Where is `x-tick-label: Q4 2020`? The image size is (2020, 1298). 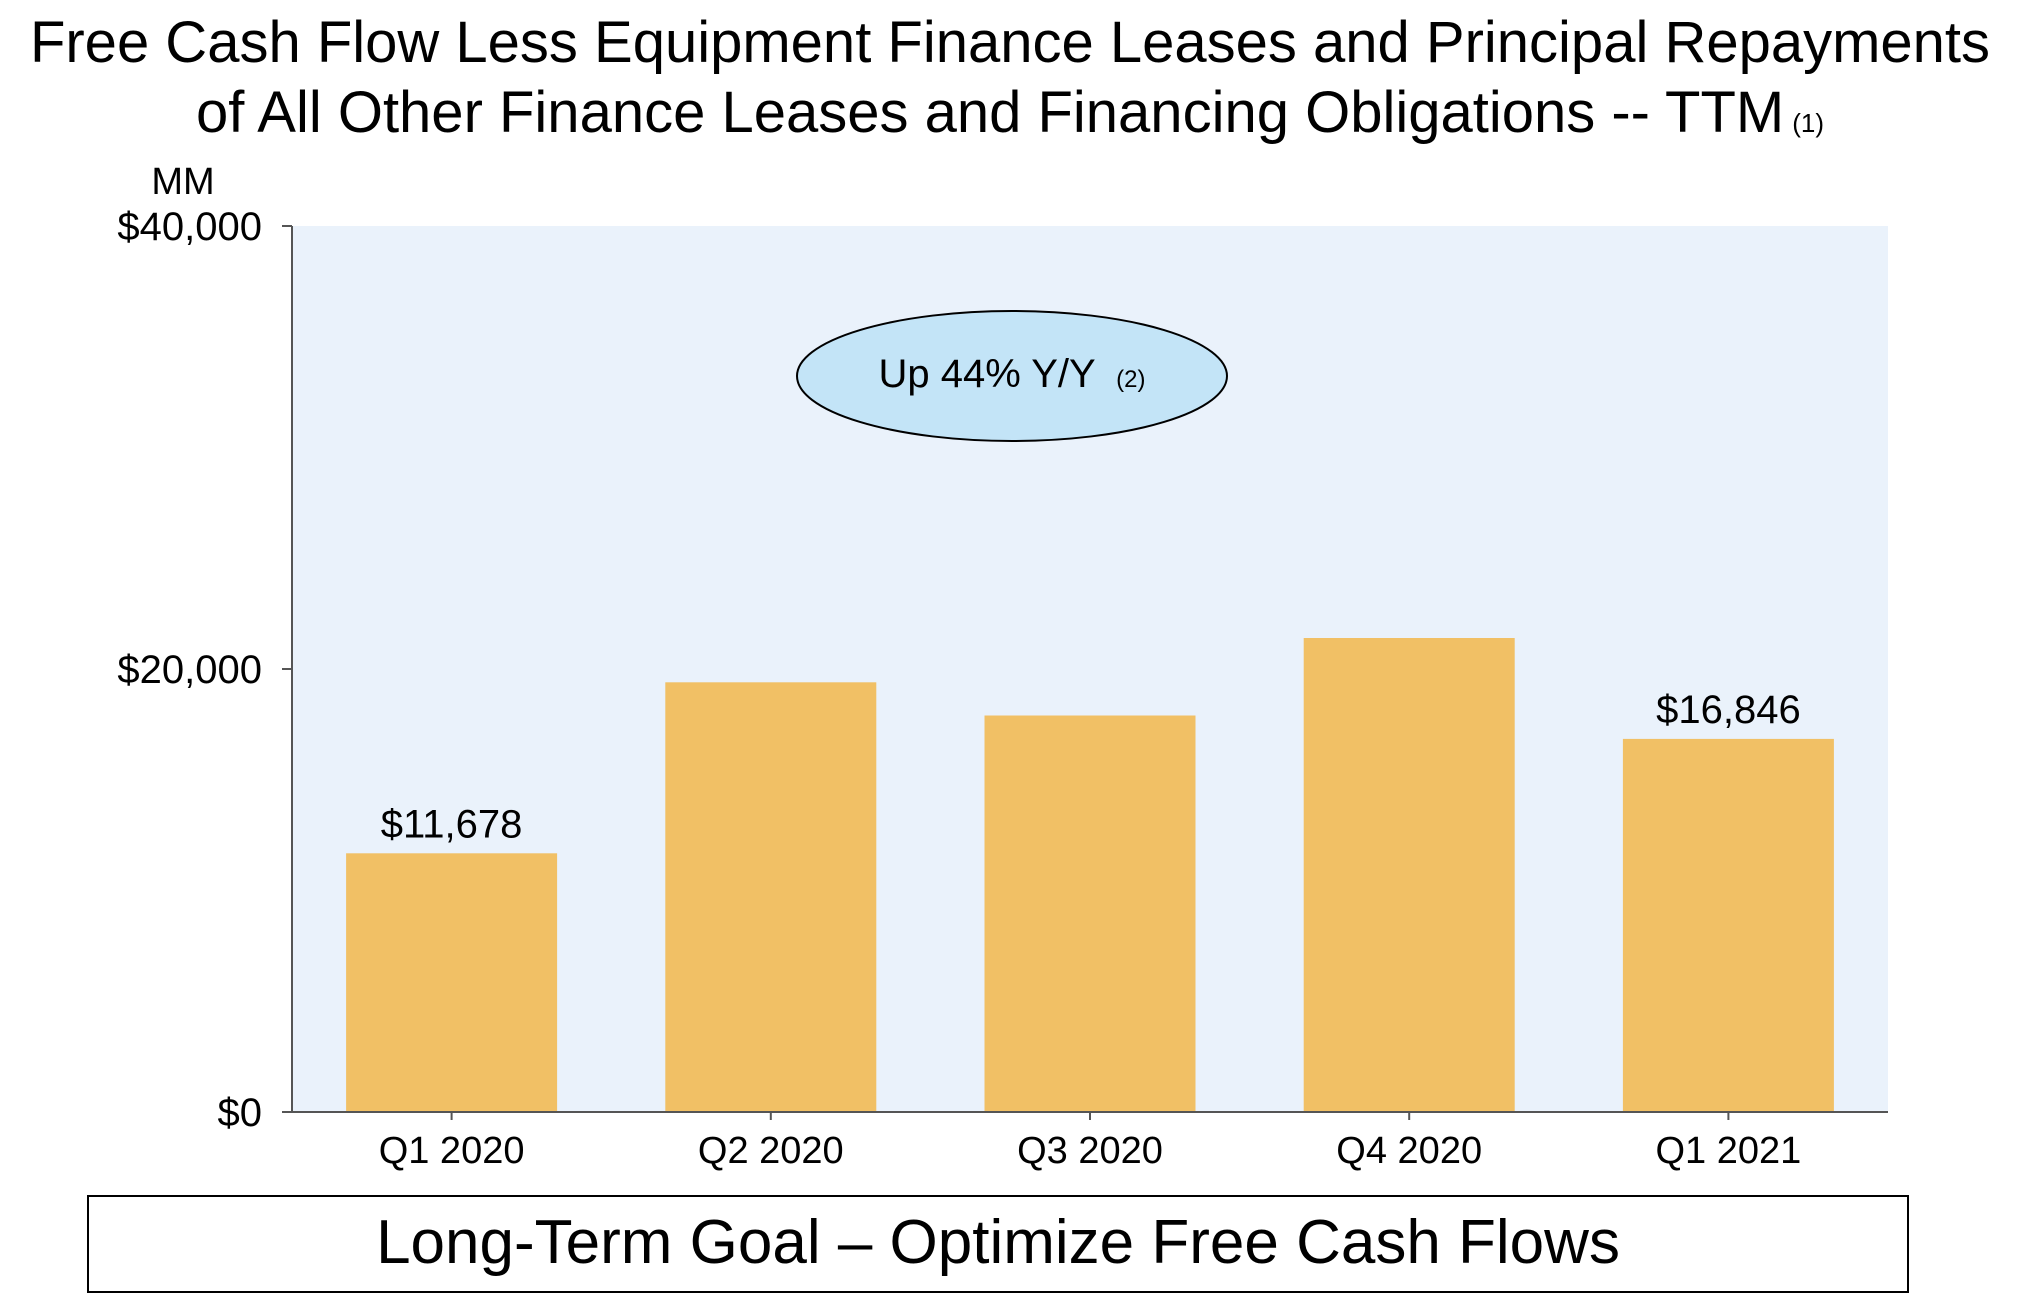
x-tick-label: Q4 2020 is located at coordinates (1409, 1151).